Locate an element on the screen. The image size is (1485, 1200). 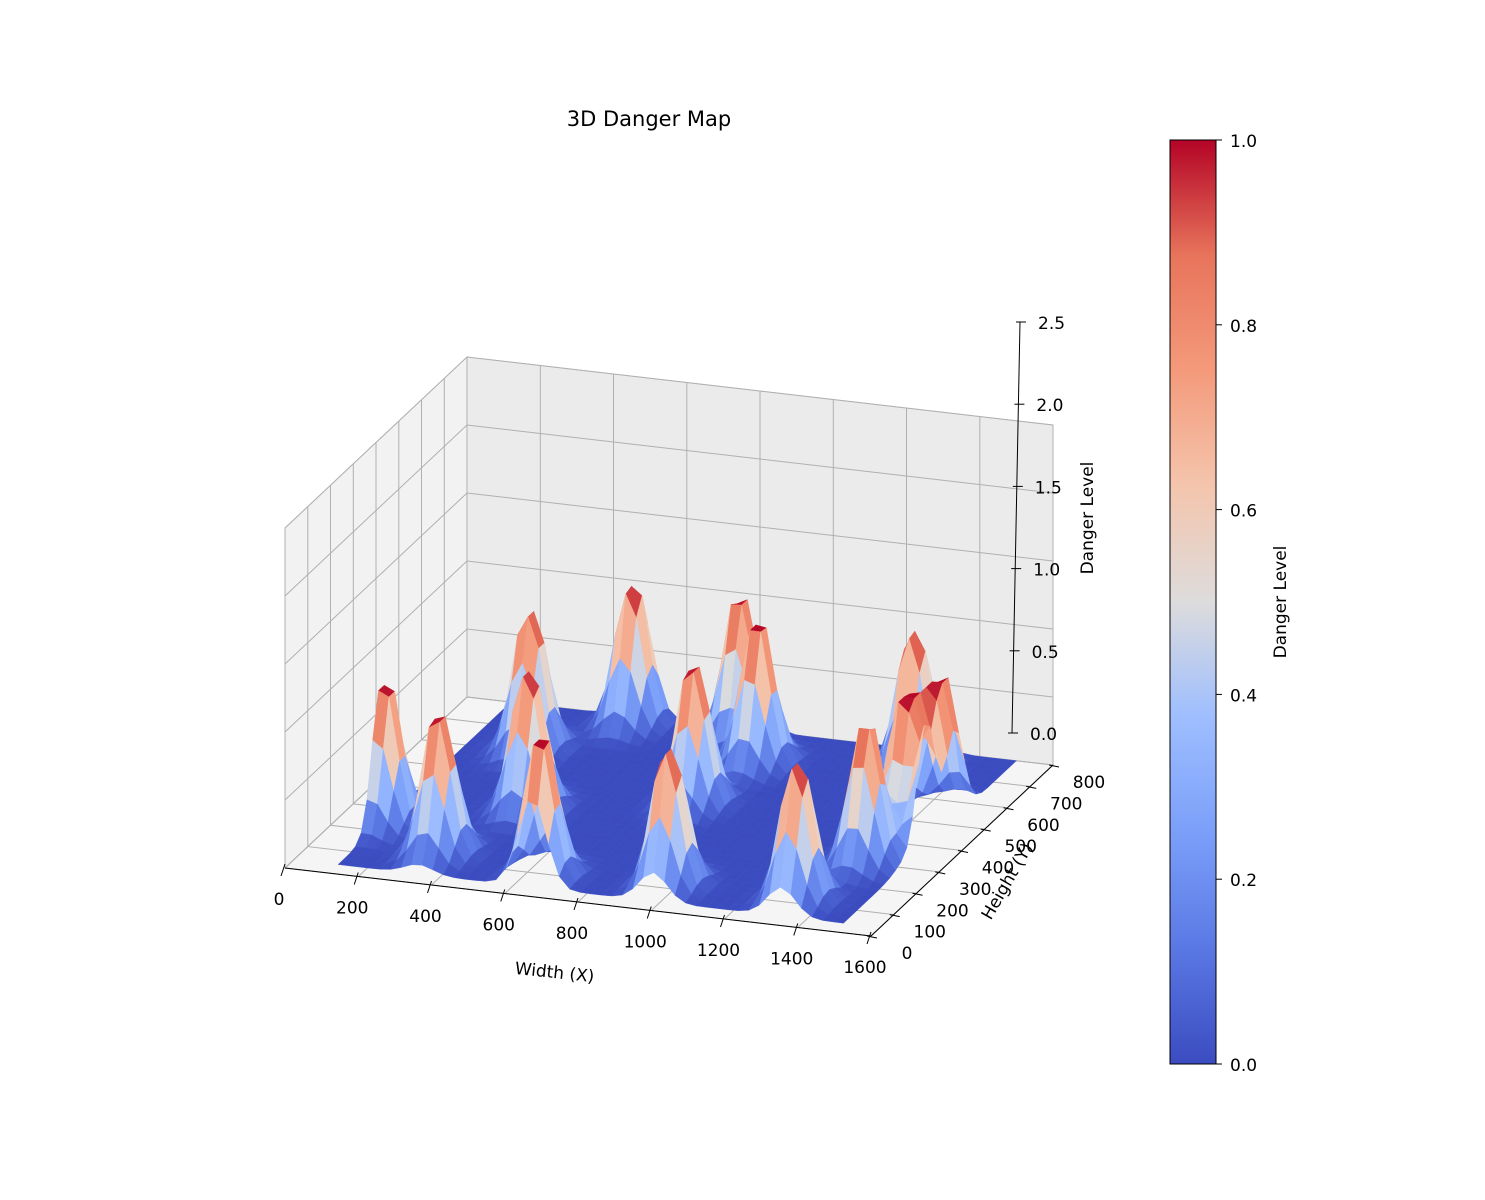
z-tick-label: 0.0 is located at coordinates (1043, 735).